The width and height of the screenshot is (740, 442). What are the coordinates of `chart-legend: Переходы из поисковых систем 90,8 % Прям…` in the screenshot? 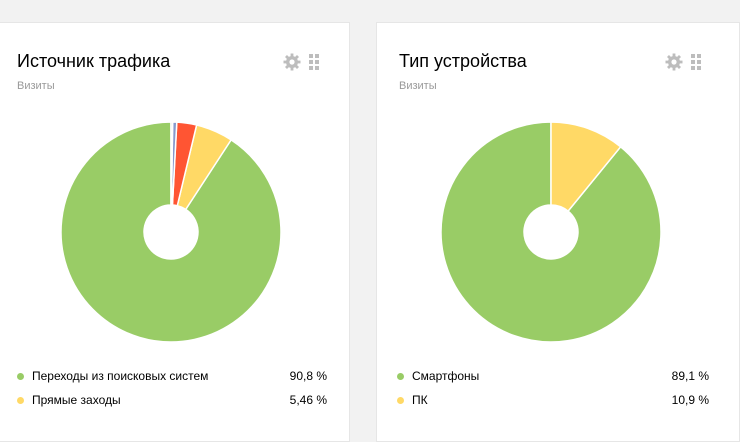 It's located at (172, 388).